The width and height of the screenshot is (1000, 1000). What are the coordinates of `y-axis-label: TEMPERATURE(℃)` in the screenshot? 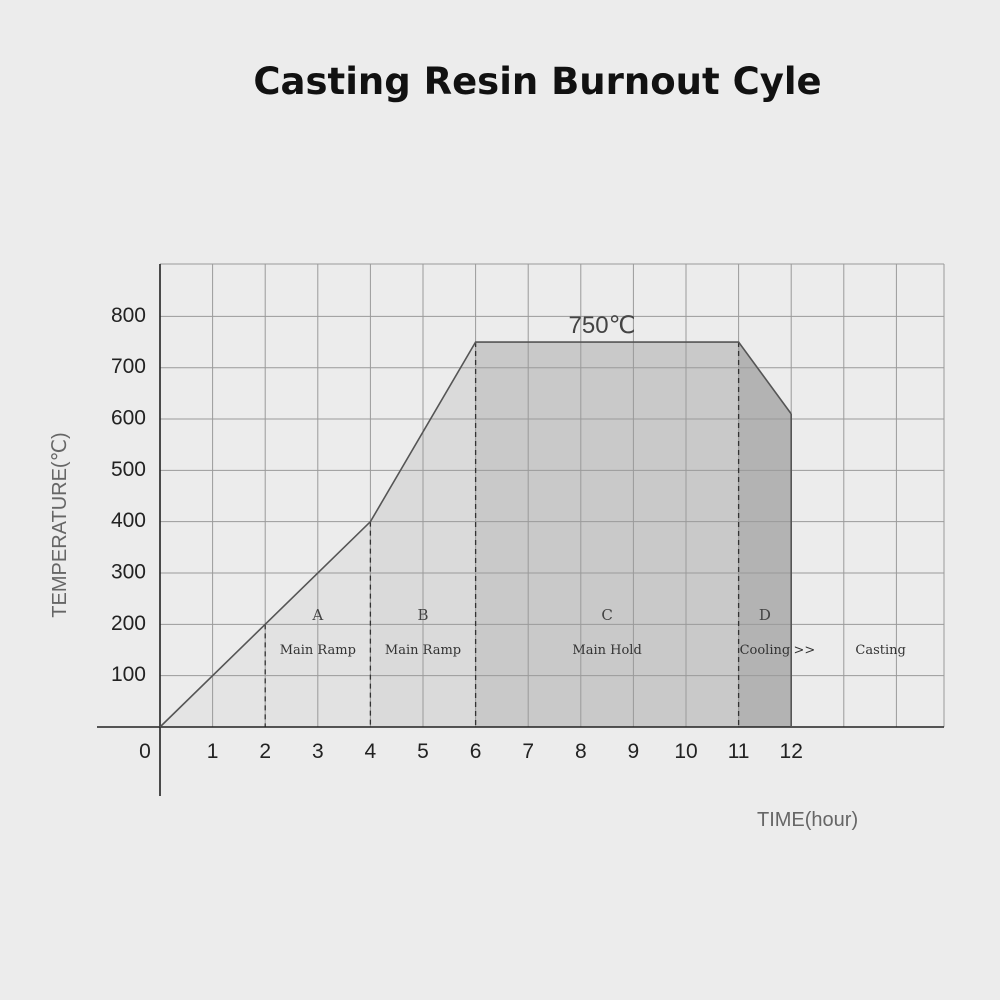 It's located at (60, 524).